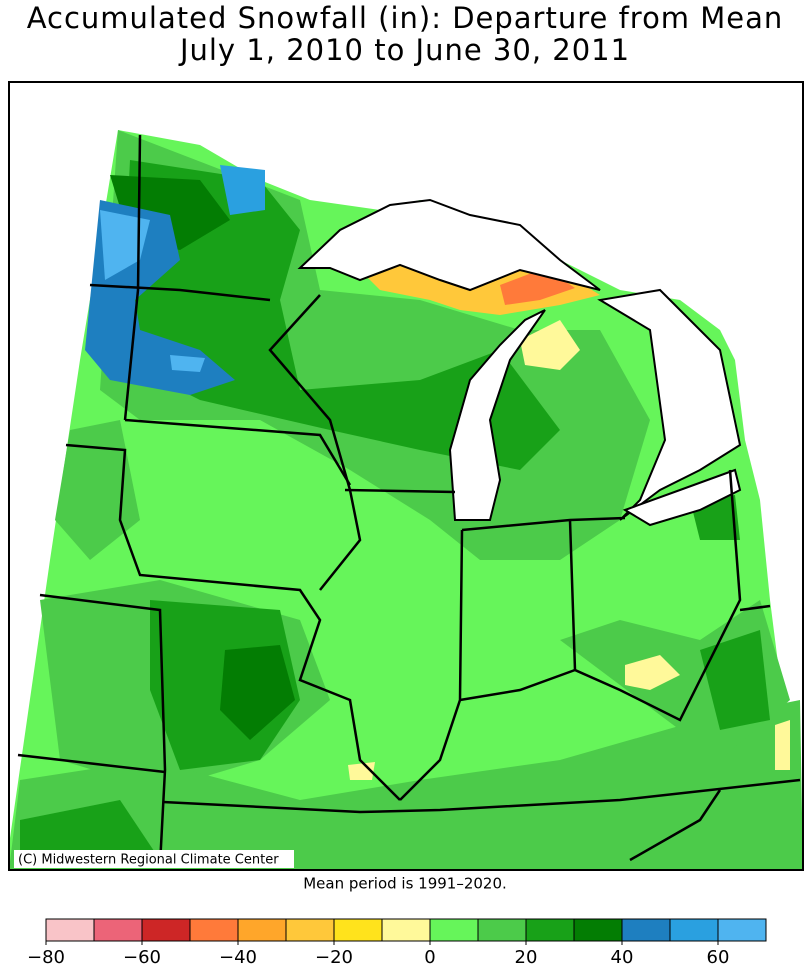 The width and height of the screenshot is (811, 969). What do you see at coordinates (46, 957) in the screenshot?
I see `colorbar-tick-label: −80` at bounding box center [46, 957].